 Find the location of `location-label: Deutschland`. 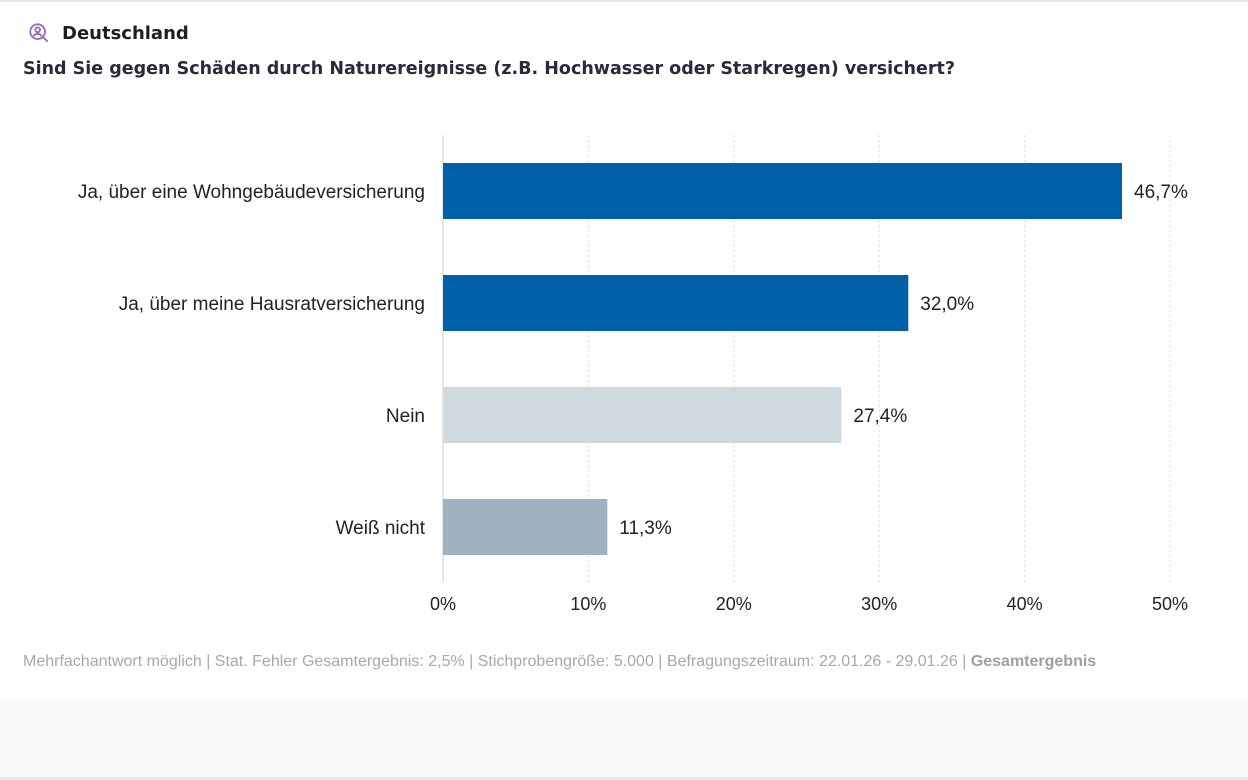

location-label: Deutschland is located at coordinates (125, 33).